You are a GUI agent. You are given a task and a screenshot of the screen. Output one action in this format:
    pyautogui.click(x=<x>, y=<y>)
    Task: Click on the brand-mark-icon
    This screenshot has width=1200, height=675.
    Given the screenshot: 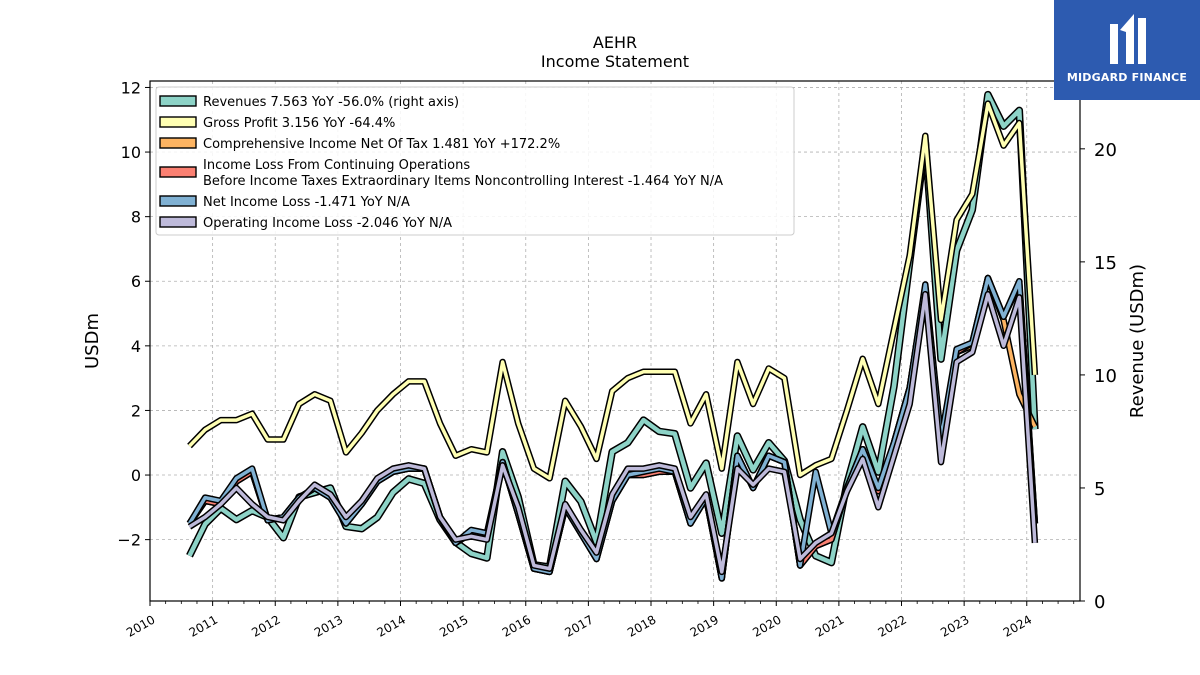 What is the action you would take?
    pyautogui.click(x=1128, y=39)
    